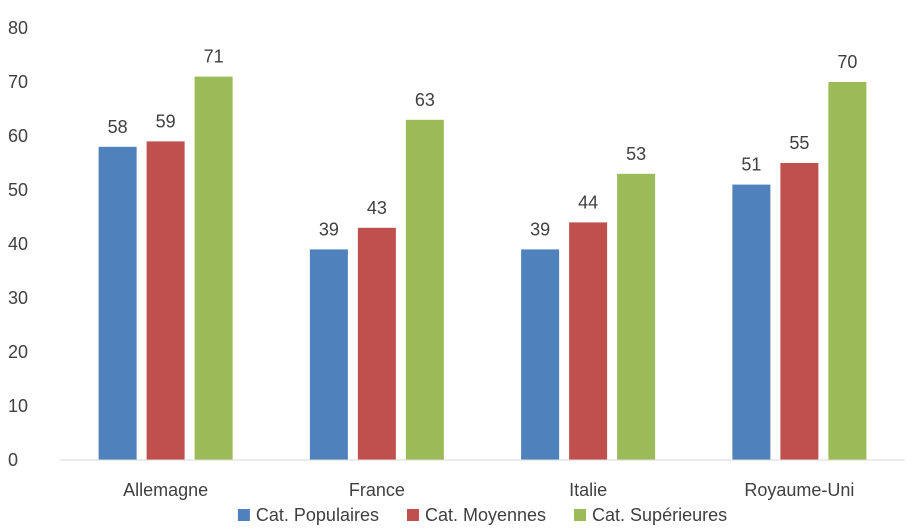 The width and height of the screenshot is (914, 529). Describe the element at coordinates (636, 317) in the screenshot. I see `bar-cat-sup-rieures-italie` at that location.